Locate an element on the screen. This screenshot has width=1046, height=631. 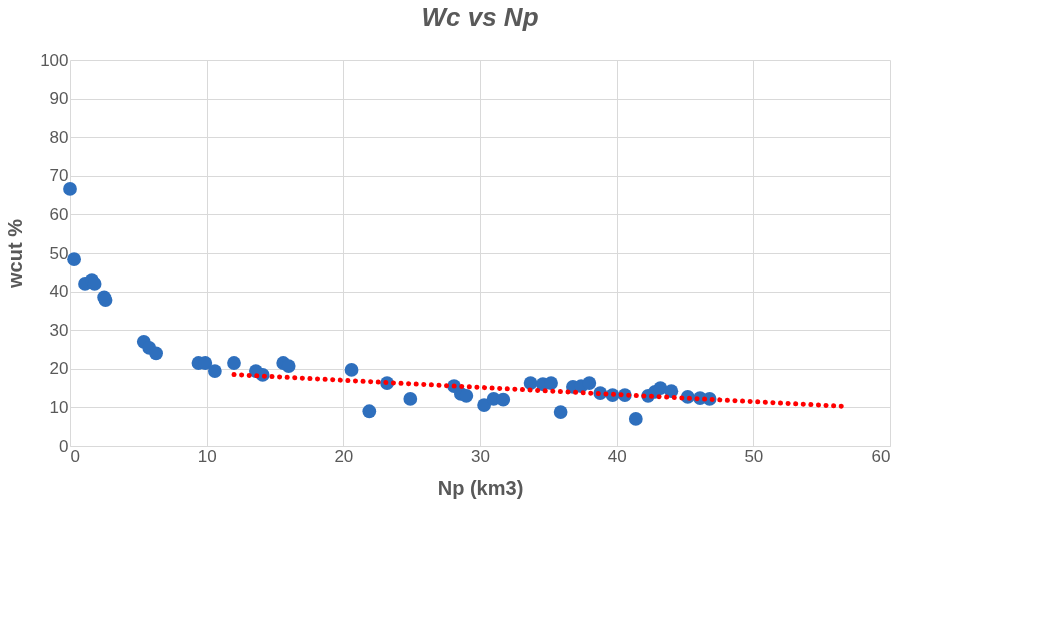
y-tick-label: 10 is located at coordinates (59, 407).